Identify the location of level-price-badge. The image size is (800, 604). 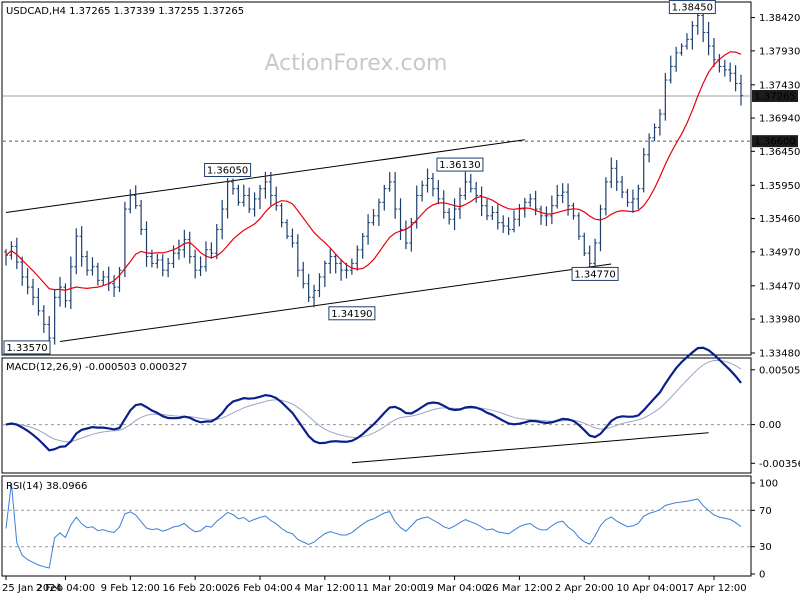
(775, 141).